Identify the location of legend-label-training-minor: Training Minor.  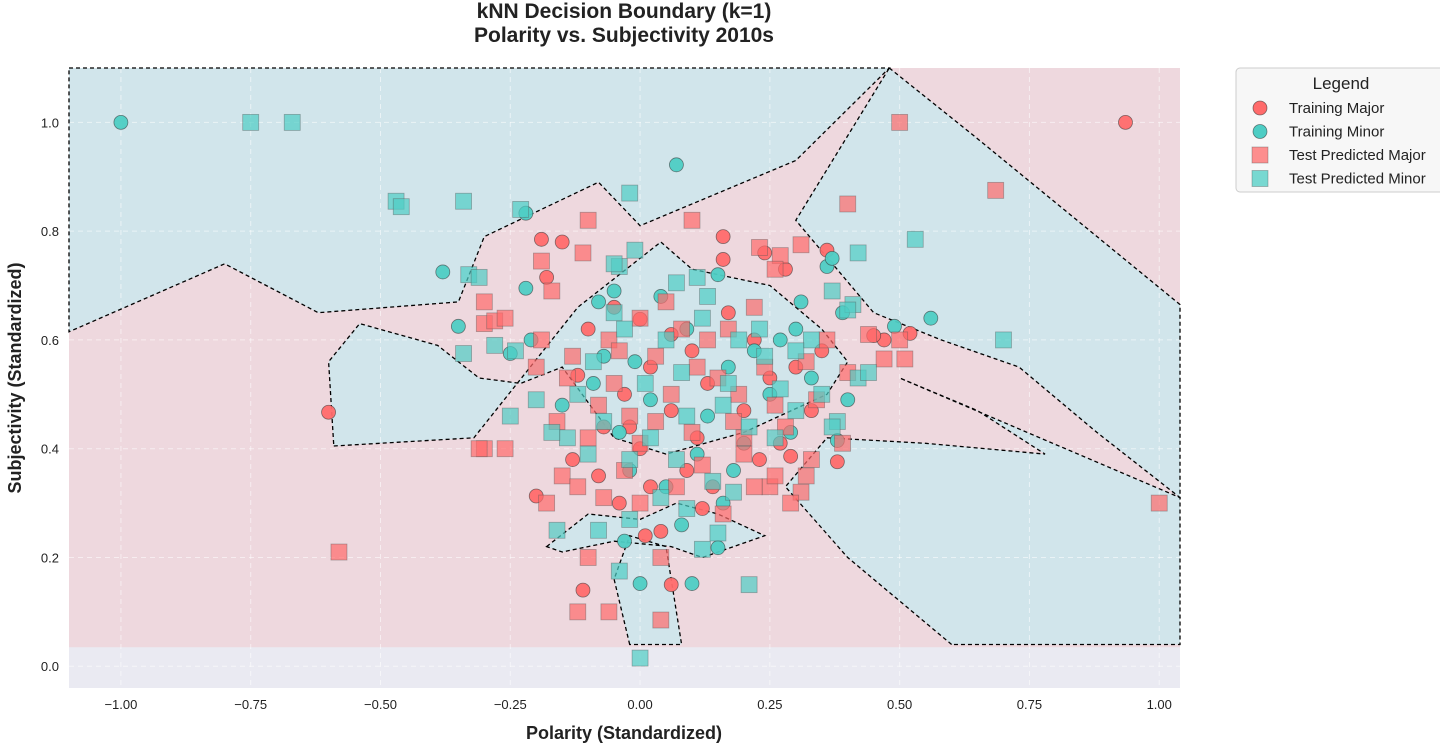
(1336, 132).